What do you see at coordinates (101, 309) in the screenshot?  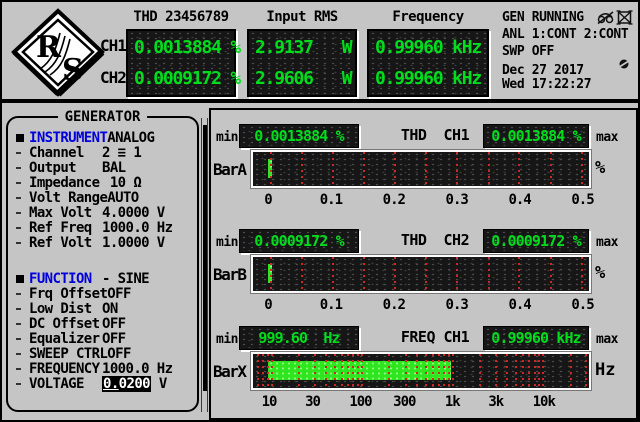 I see `menu-item-low-dist: Low Dist ON` at bounding box center [101, 309].